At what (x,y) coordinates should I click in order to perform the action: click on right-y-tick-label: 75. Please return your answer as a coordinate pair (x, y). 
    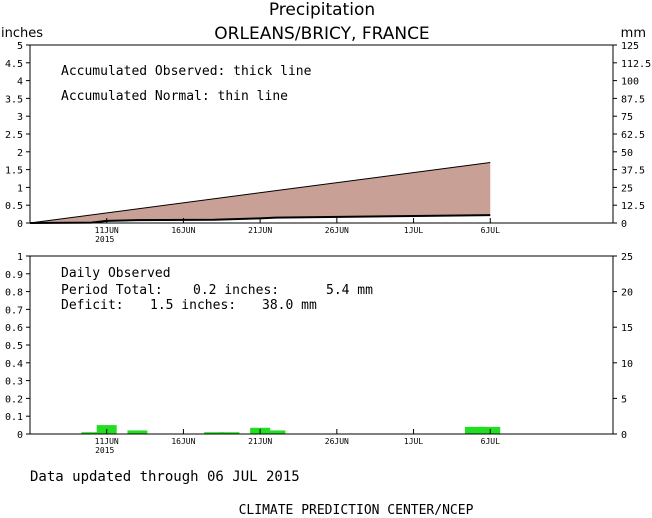
    Looking at the image, I should click on (627, 117).